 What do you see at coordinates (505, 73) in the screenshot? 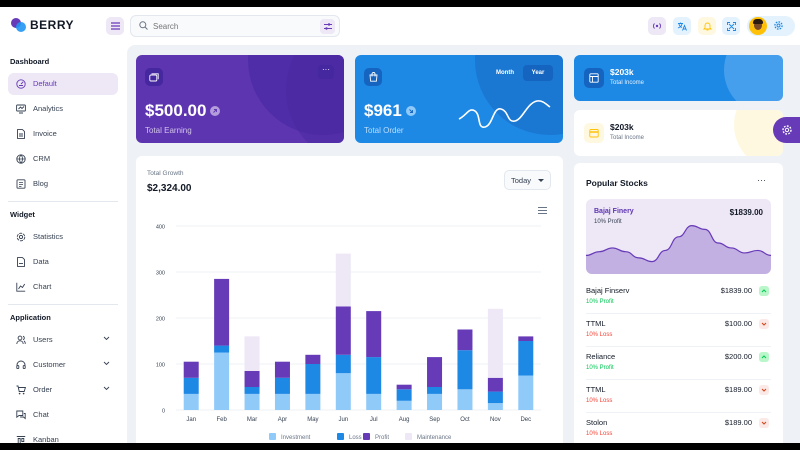
I see `month-toggle-button: Month` at bounding box center [505, 73].